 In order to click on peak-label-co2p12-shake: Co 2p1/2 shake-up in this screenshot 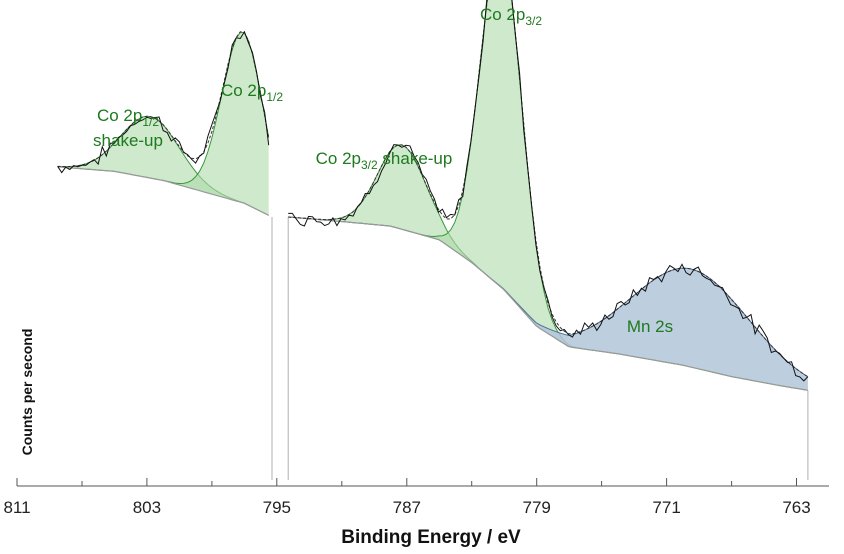, I will do `click(128, 128)`.